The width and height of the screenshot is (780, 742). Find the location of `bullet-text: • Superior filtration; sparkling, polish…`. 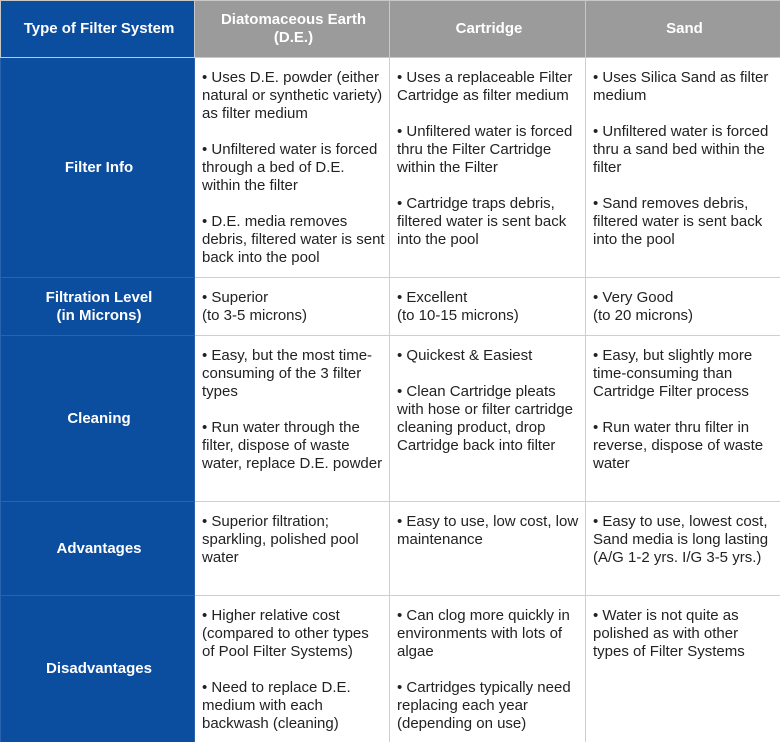

bullet-text: • Superior filtration; sparkling, polish… is located at coordinates (280, 539).